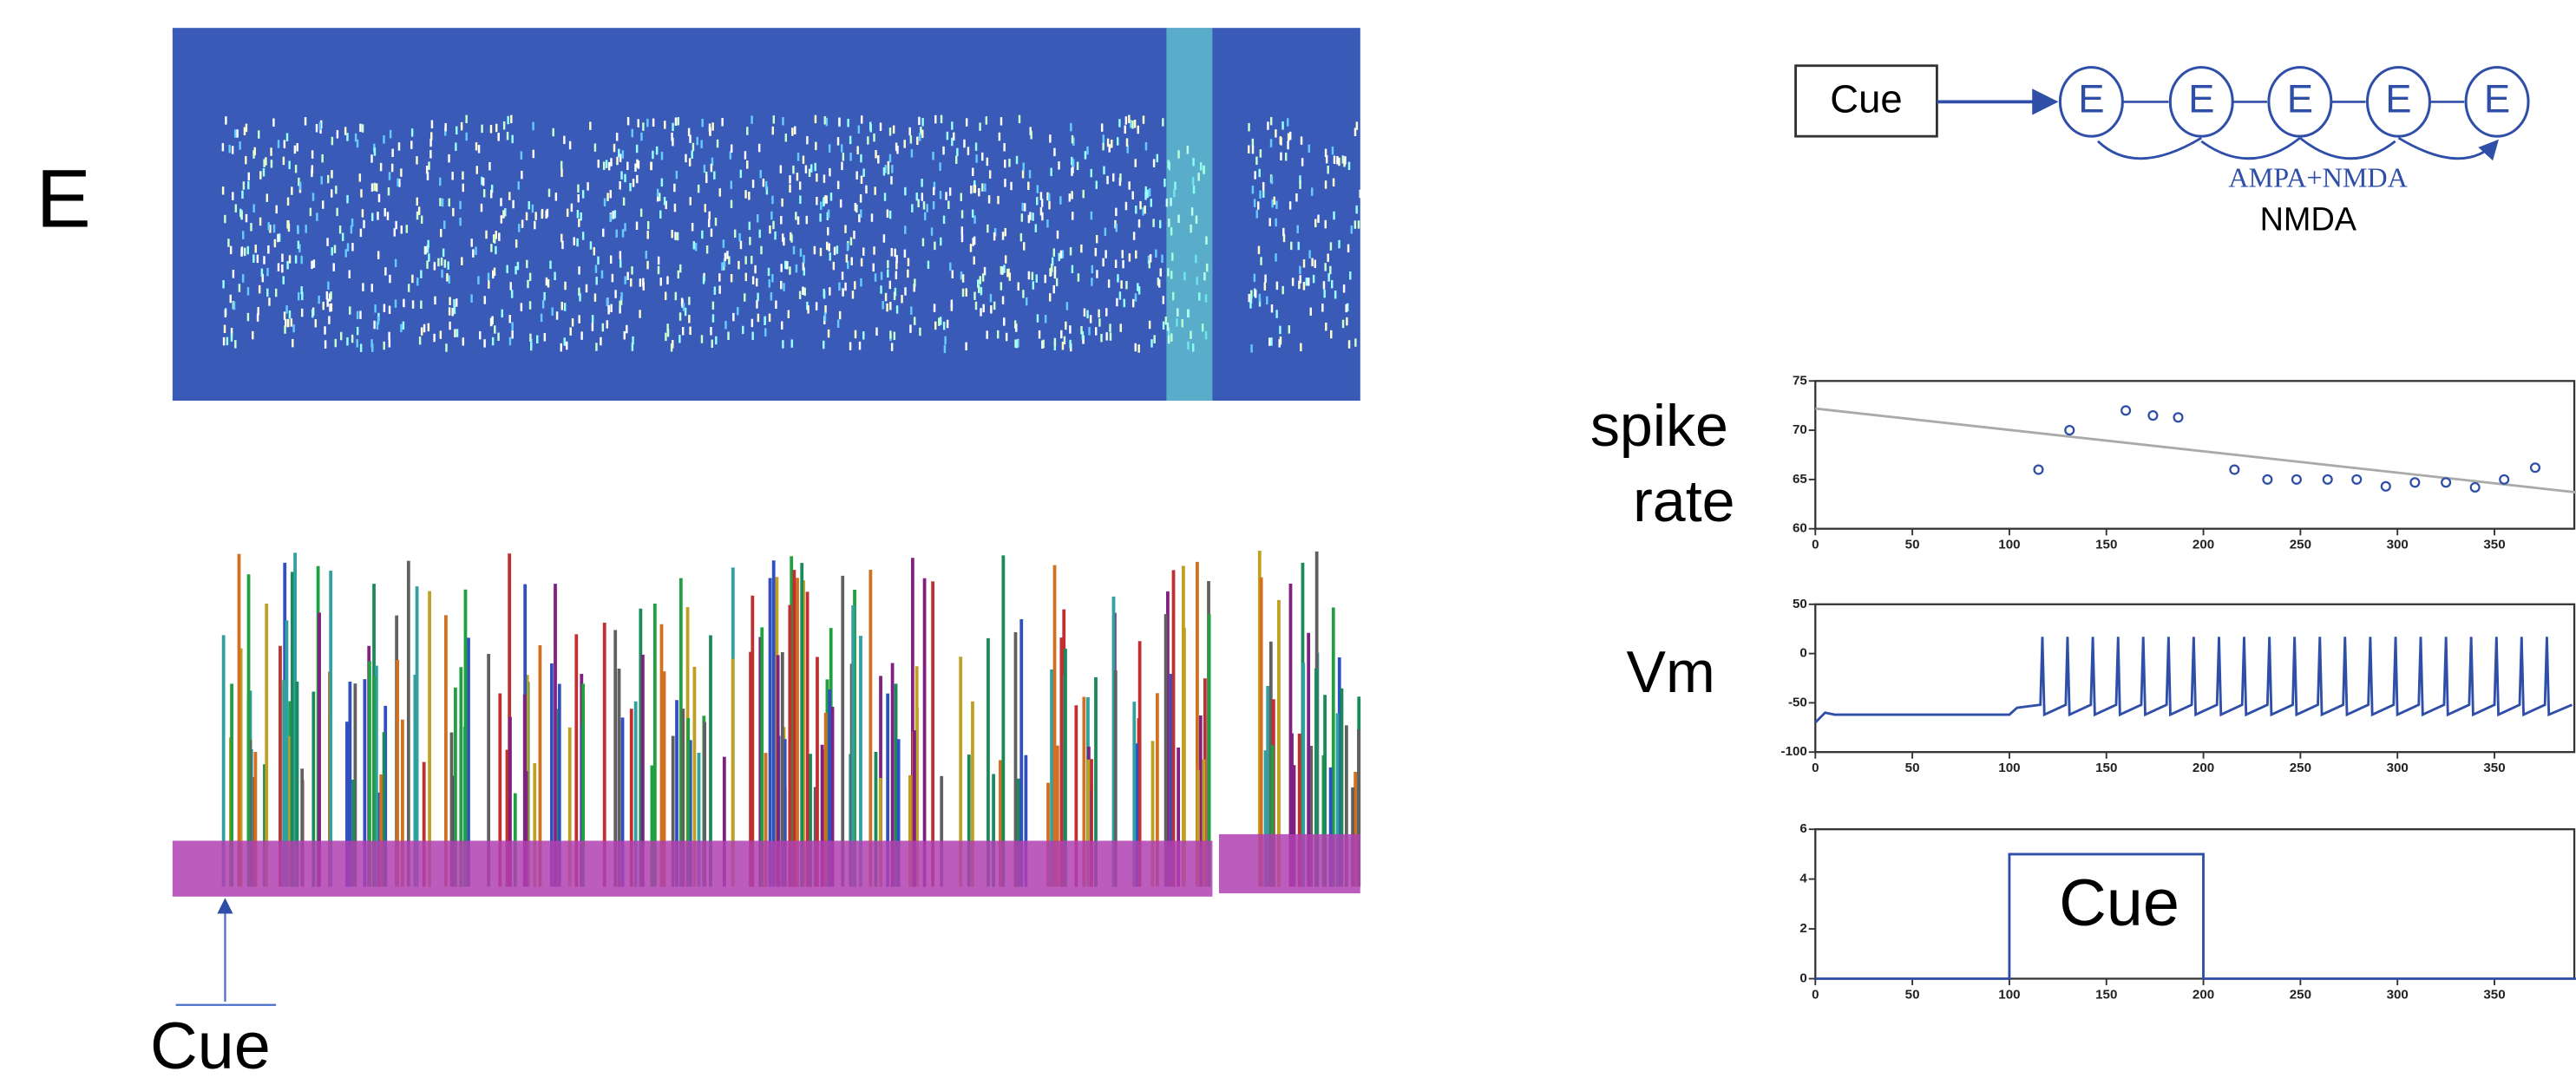 The height and width of the screenshot is (1091, 2576). What do you see at coordinates (2317, 177) in the screenshot?
I see `edge-label: AMPA+NMDA` at bounding box center [2317, 177].